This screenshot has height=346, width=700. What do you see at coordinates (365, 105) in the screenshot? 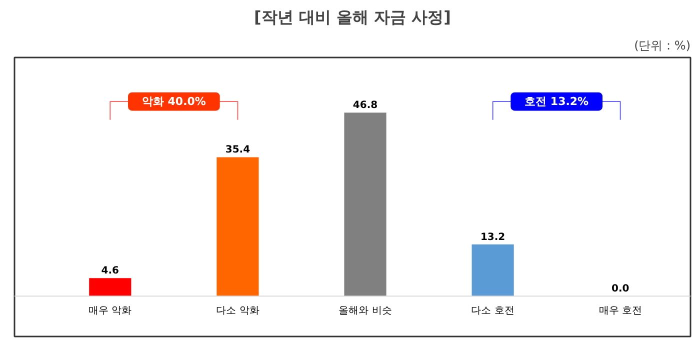
I see `data-label: 46.8` at bounding box center [365, 105].